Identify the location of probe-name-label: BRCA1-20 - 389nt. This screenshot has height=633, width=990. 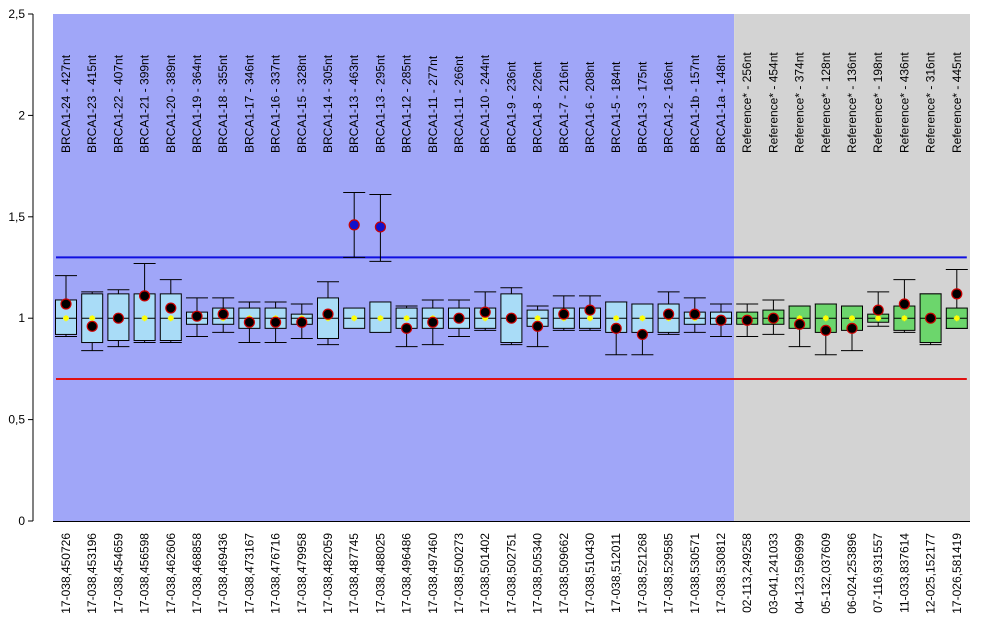
(171, 103).